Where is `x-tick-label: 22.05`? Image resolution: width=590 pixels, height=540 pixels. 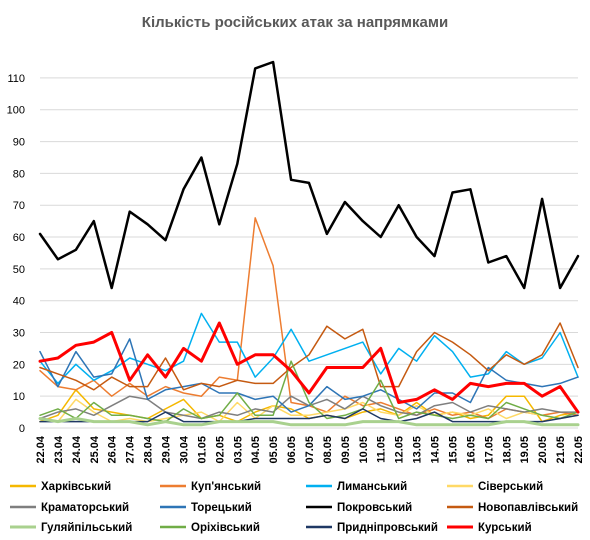
x-tick-label: 22.05 is located at coordinates (579, 450).